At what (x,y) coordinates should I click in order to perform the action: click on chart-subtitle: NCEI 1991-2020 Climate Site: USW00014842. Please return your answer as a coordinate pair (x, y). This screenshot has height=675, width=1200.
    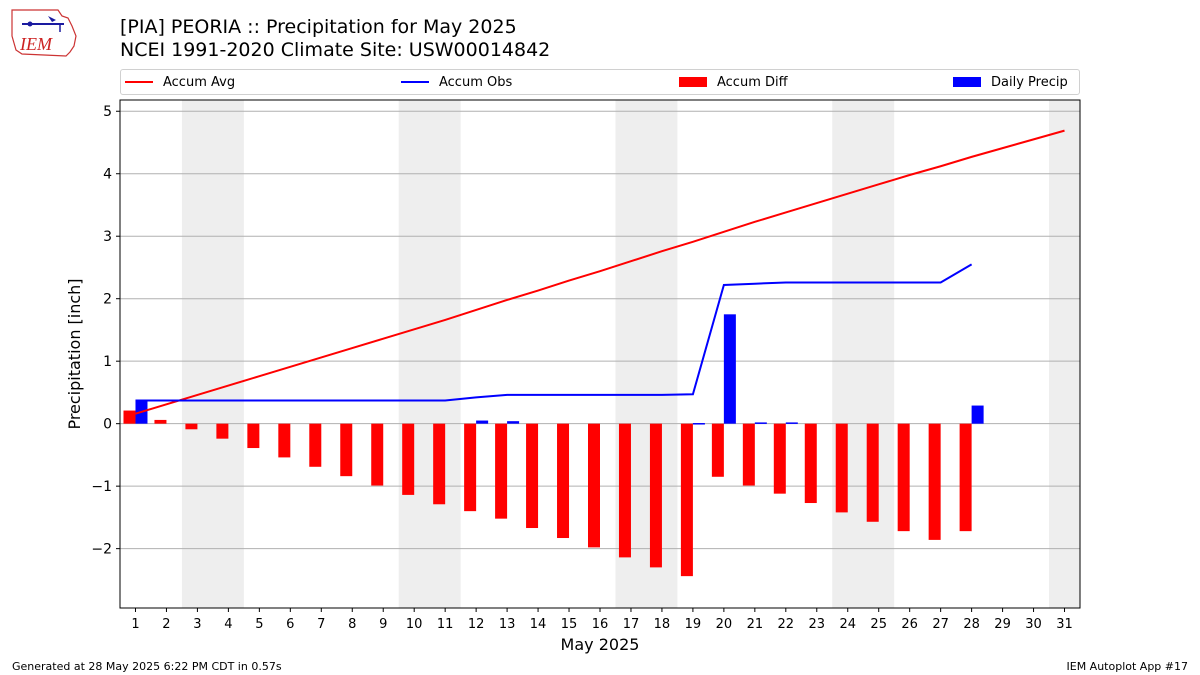
    Looking at the image, I should click on (335, 50).